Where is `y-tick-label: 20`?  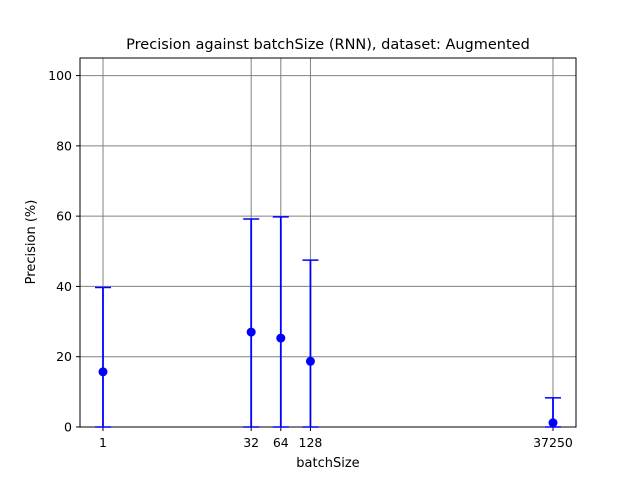 y-tick-label: 20 is located at coordinates (64, 356).